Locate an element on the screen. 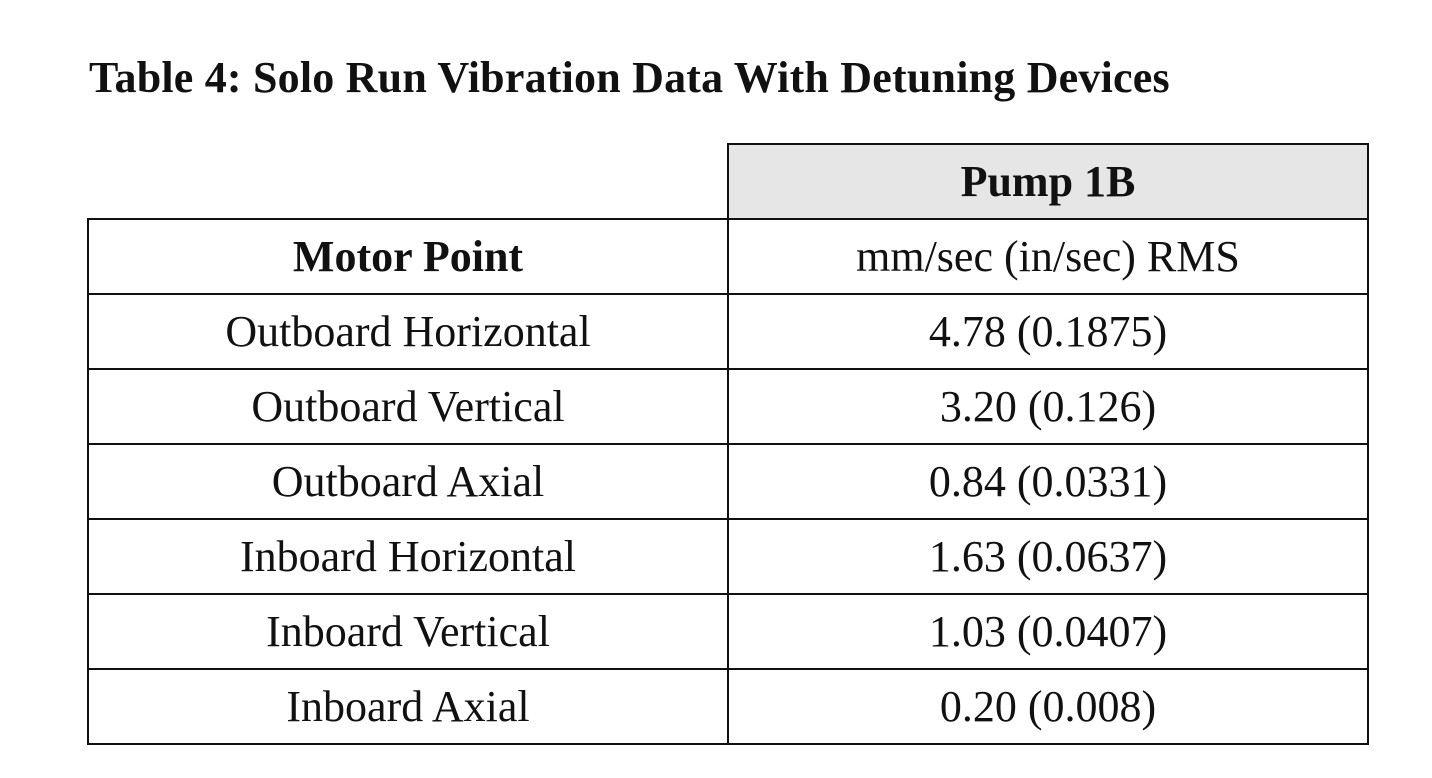 Image resolution: width=1432 pixels, height=778 pixels. table-row: Outboard Horizontal 4.78 (0.1875) is located at coordinates (728, 331).